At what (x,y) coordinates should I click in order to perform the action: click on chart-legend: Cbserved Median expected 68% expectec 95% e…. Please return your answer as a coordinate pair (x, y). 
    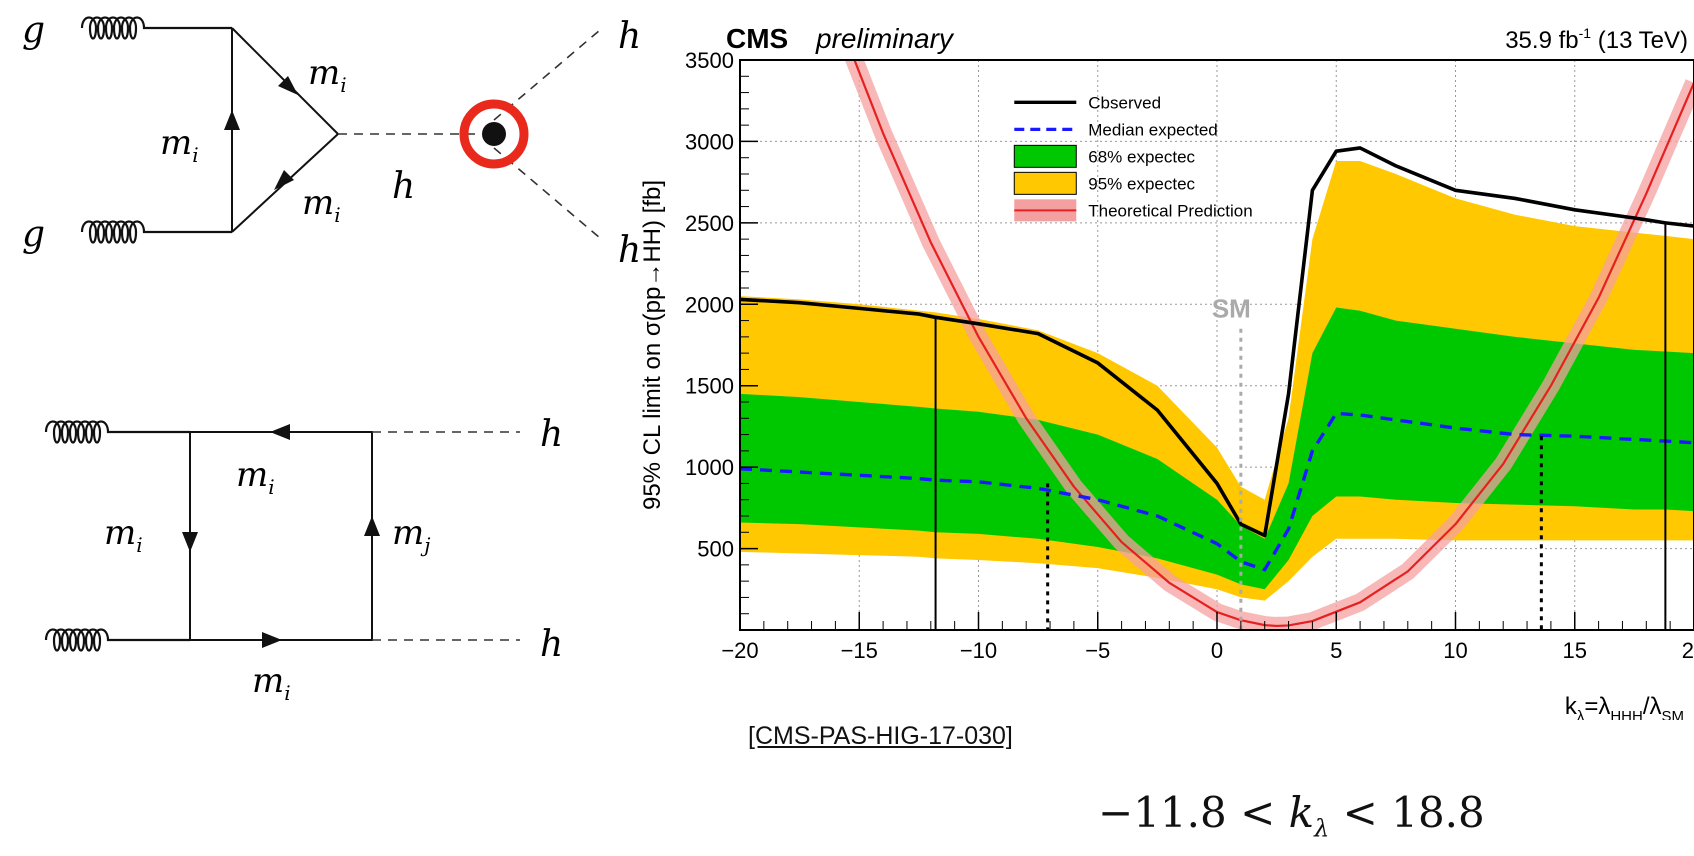
    Looking at the image, I should click on (1133, 157).